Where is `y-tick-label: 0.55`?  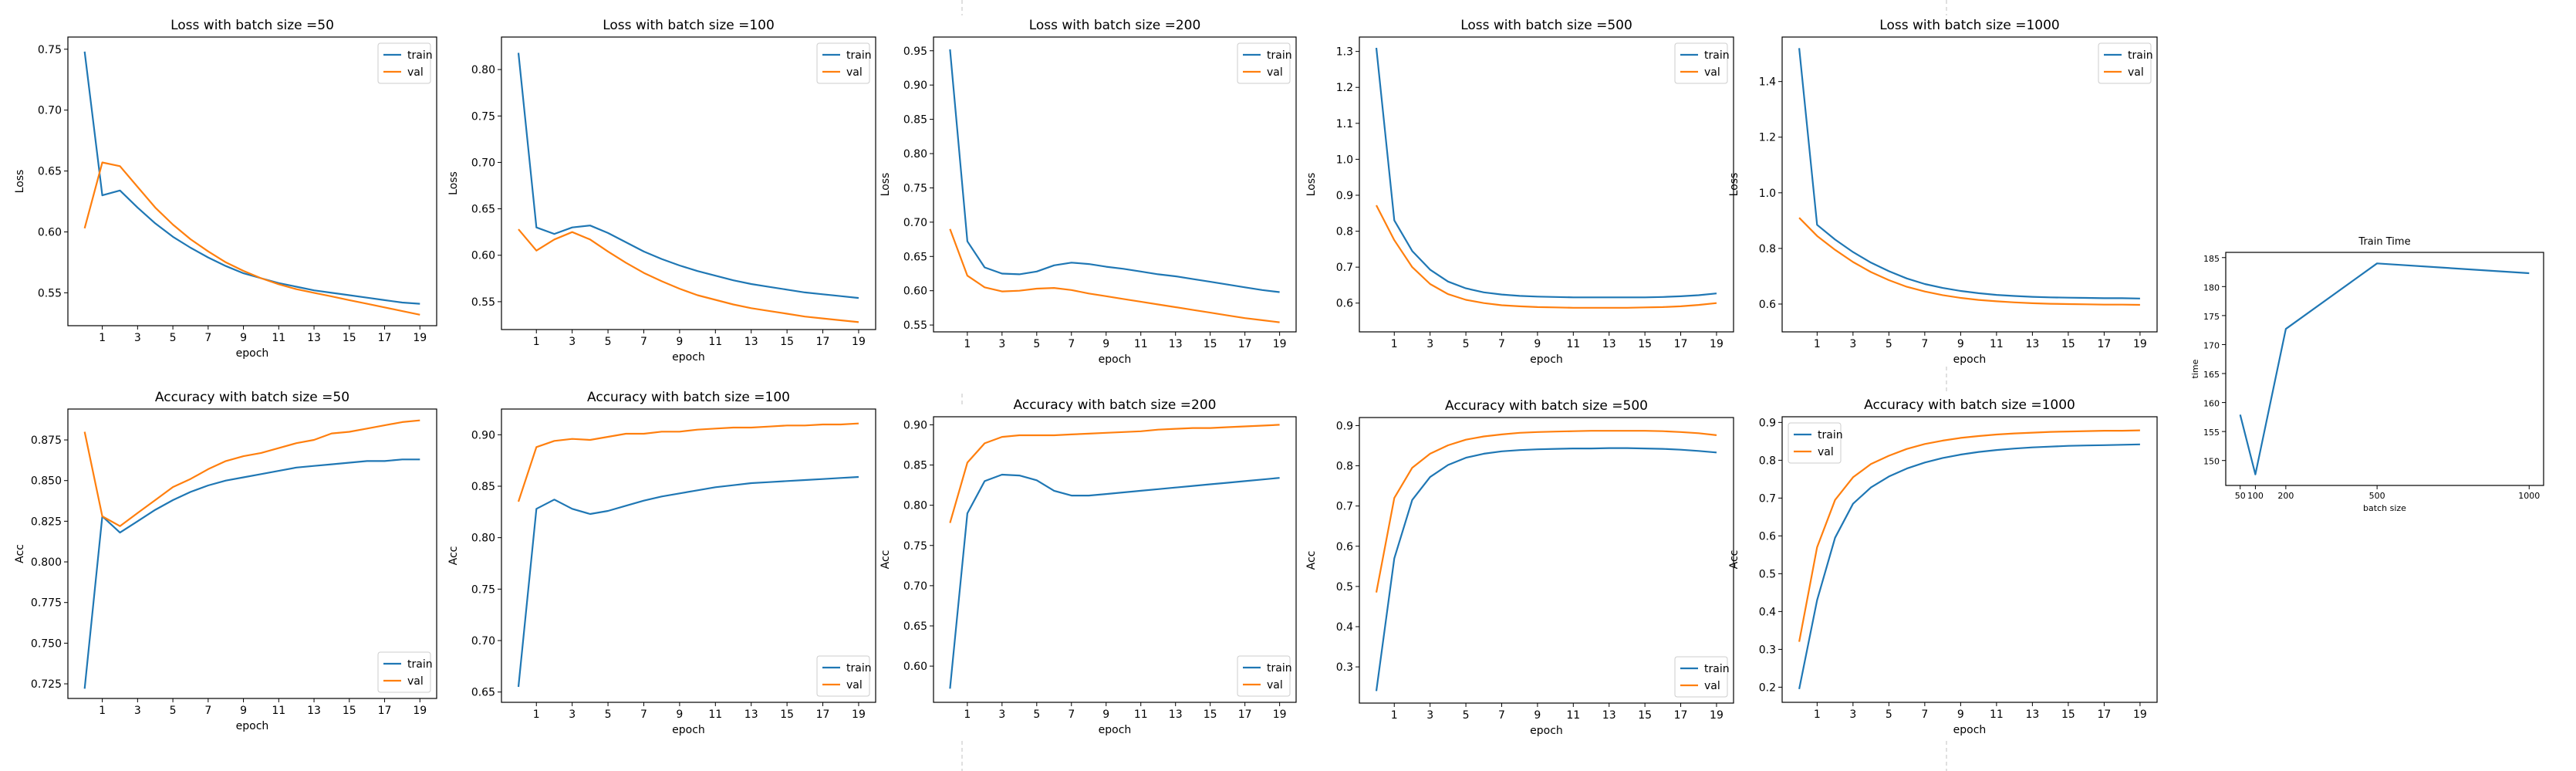
y-tick-label: 0.55 is located at coordinates (915, 326).